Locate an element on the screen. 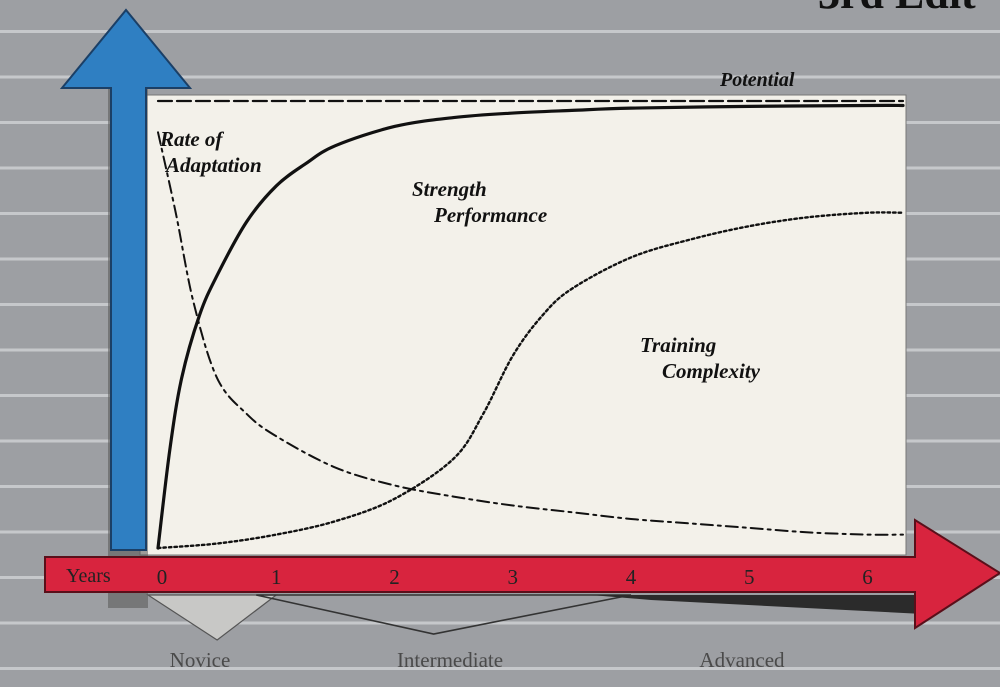 This screenshot has height=687, width=1000. phase-label-advanced: Advanced is located at coordinates (742, 660).